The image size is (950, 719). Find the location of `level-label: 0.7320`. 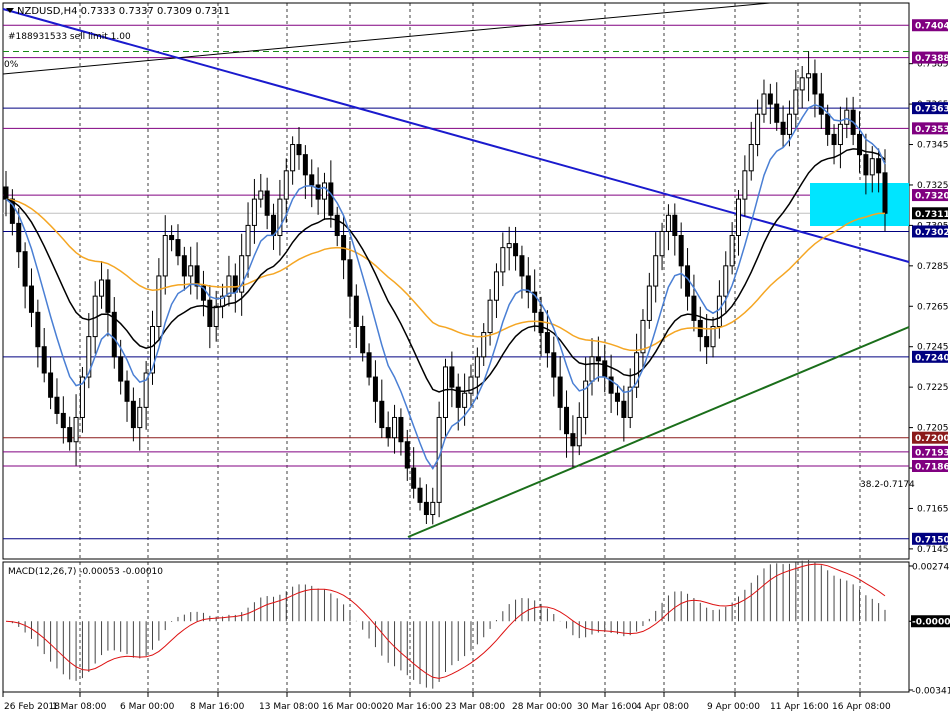

level-label: 0.7320 is located at coordinates (932, 197).